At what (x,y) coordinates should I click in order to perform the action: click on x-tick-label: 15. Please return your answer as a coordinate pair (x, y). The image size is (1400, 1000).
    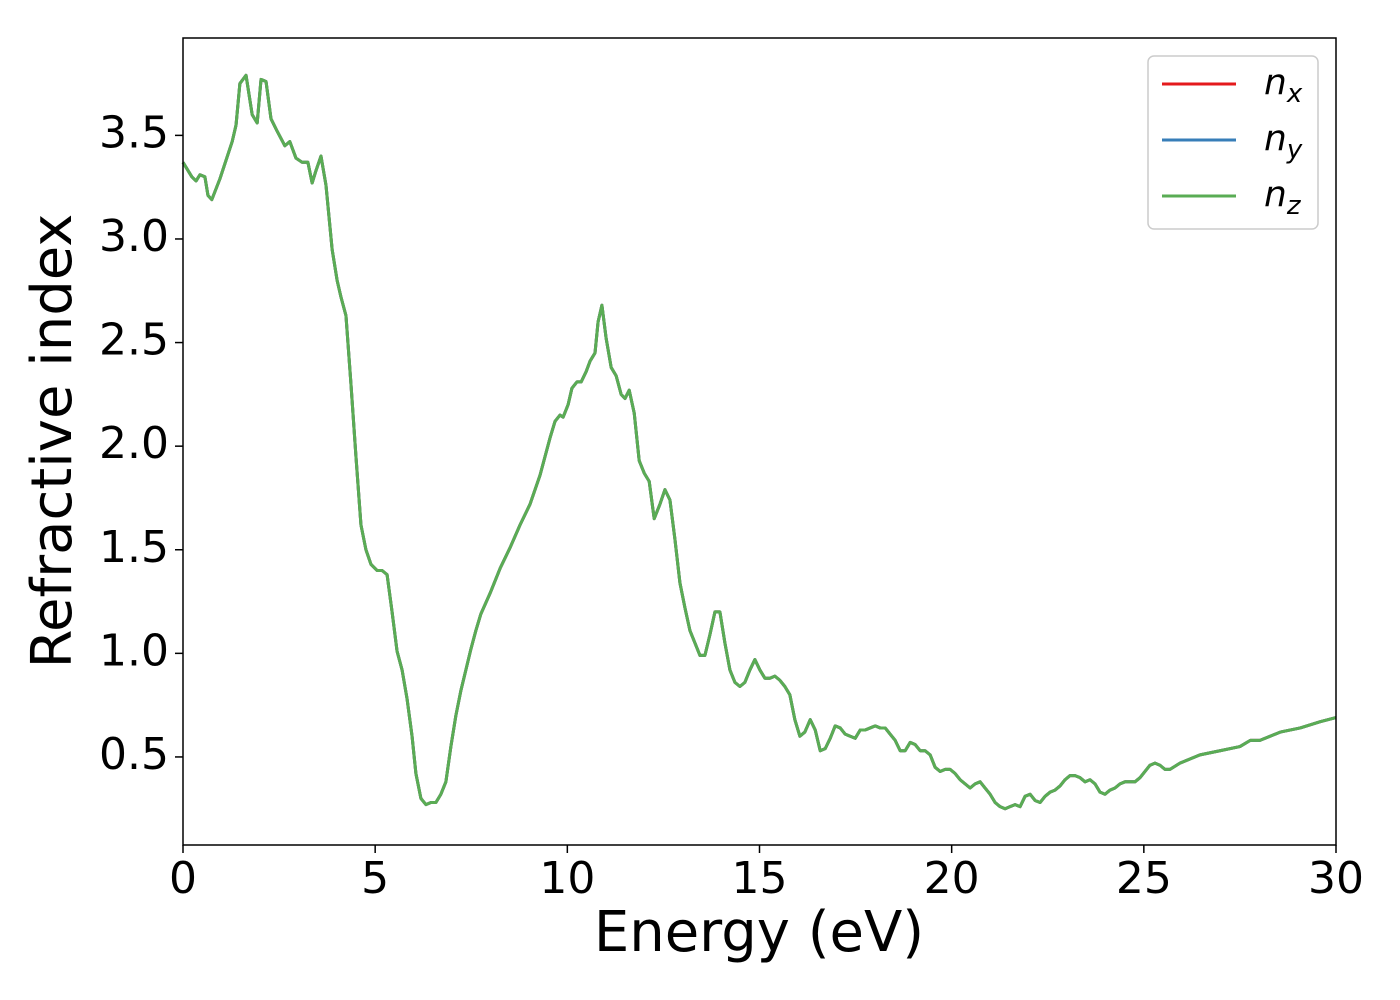
    Looking at the image, I should click on (760, 878).